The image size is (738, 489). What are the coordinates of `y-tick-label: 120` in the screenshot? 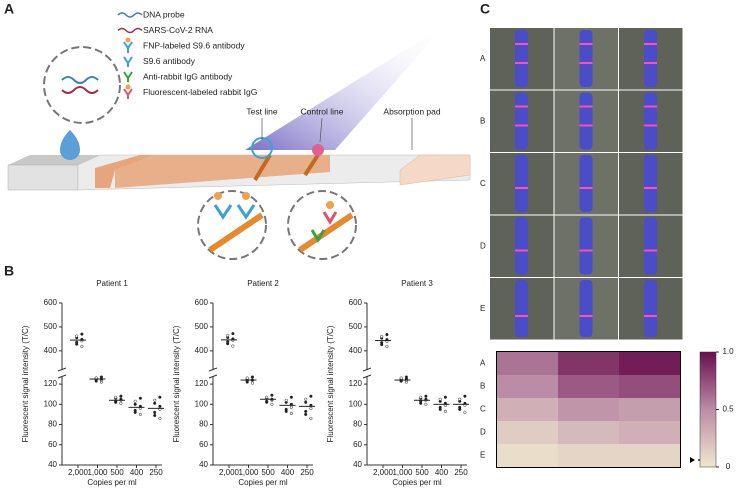 It's located at (202, 383).